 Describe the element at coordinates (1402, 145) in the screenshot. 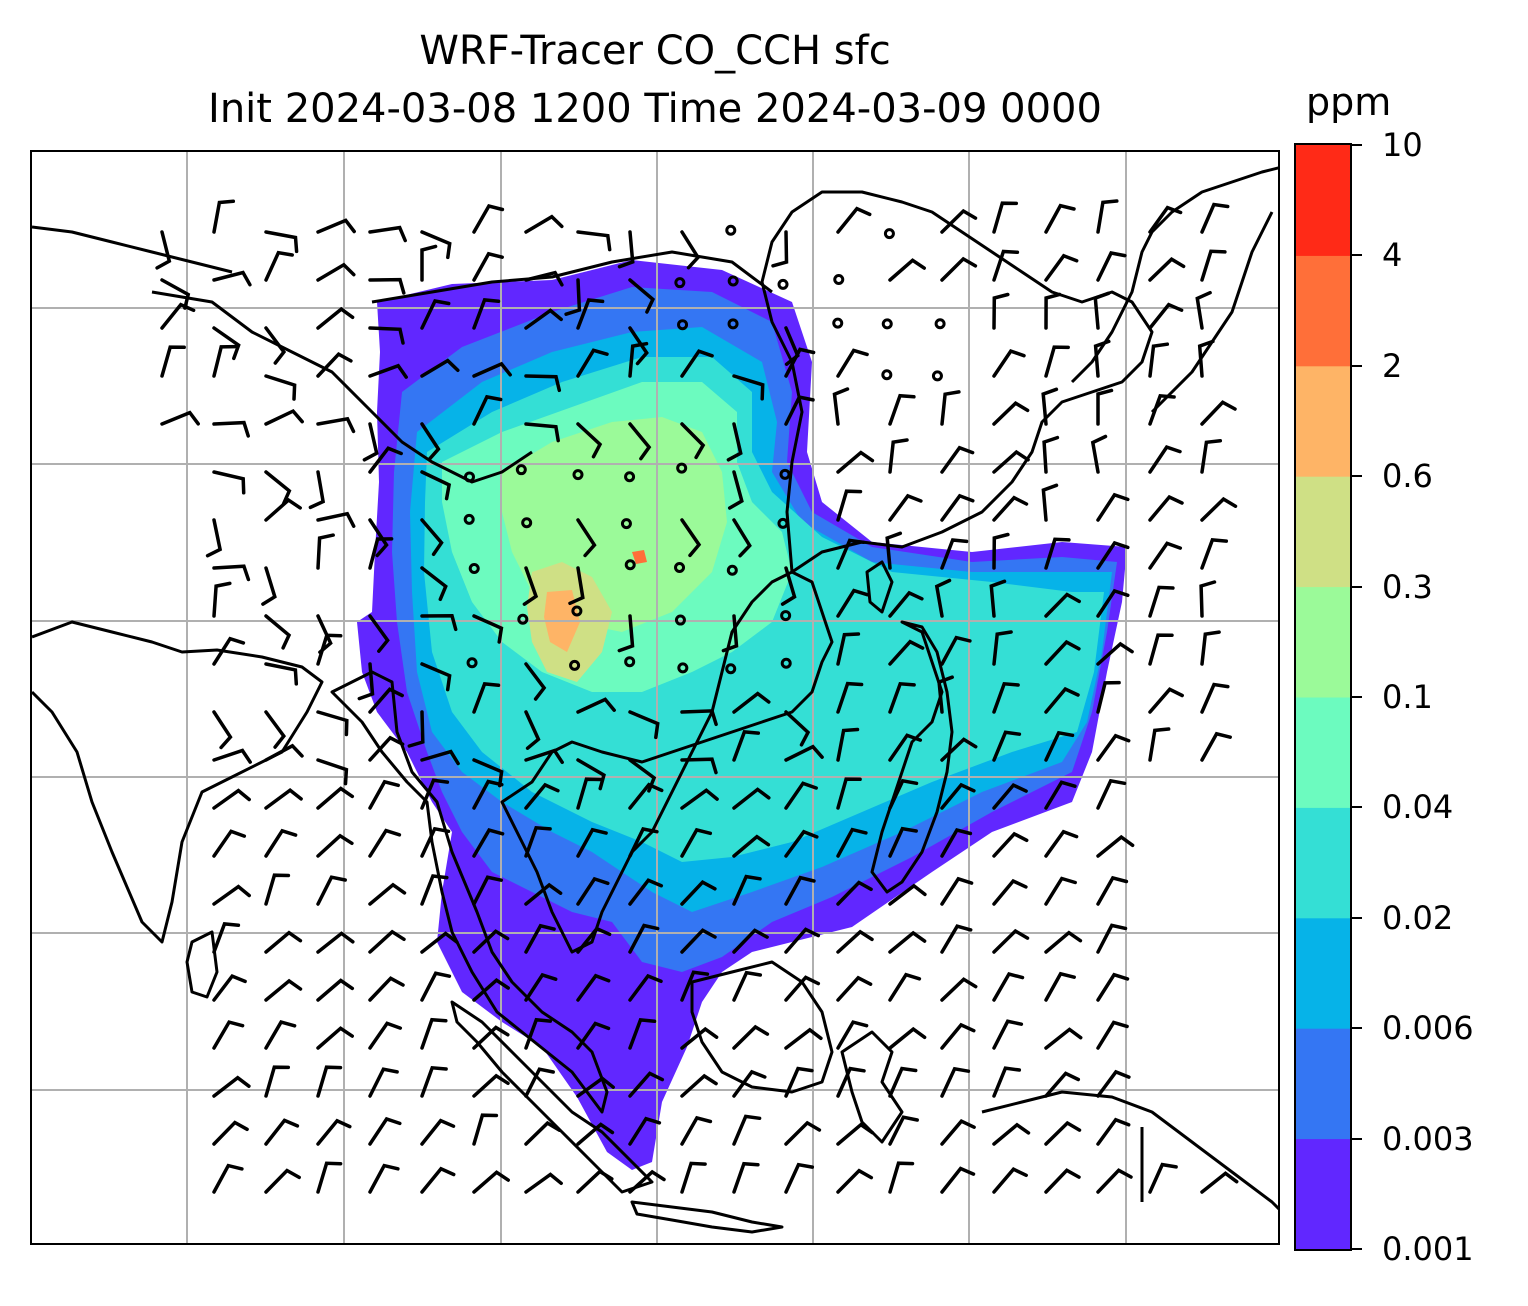

I see `colorbar-tick-label: 10` at that location.